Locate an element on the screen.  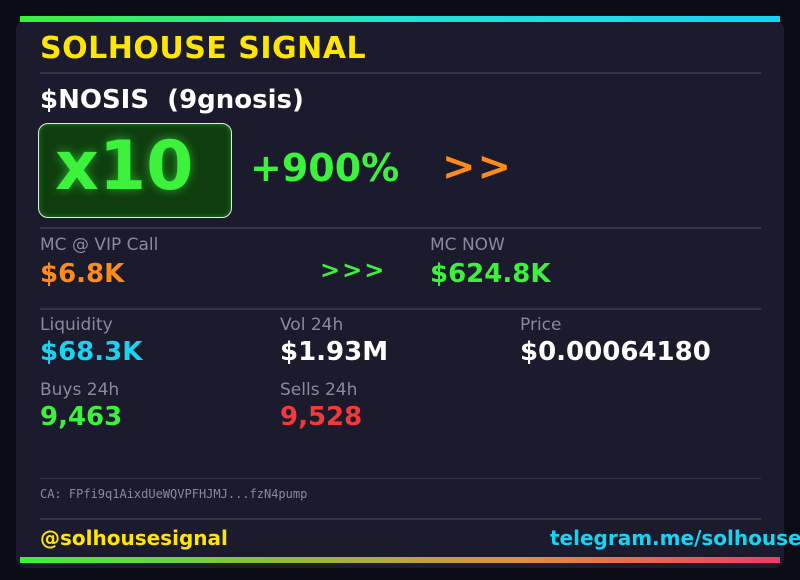
liquidity-value: $68.3K is located at coordinates (91, 352).